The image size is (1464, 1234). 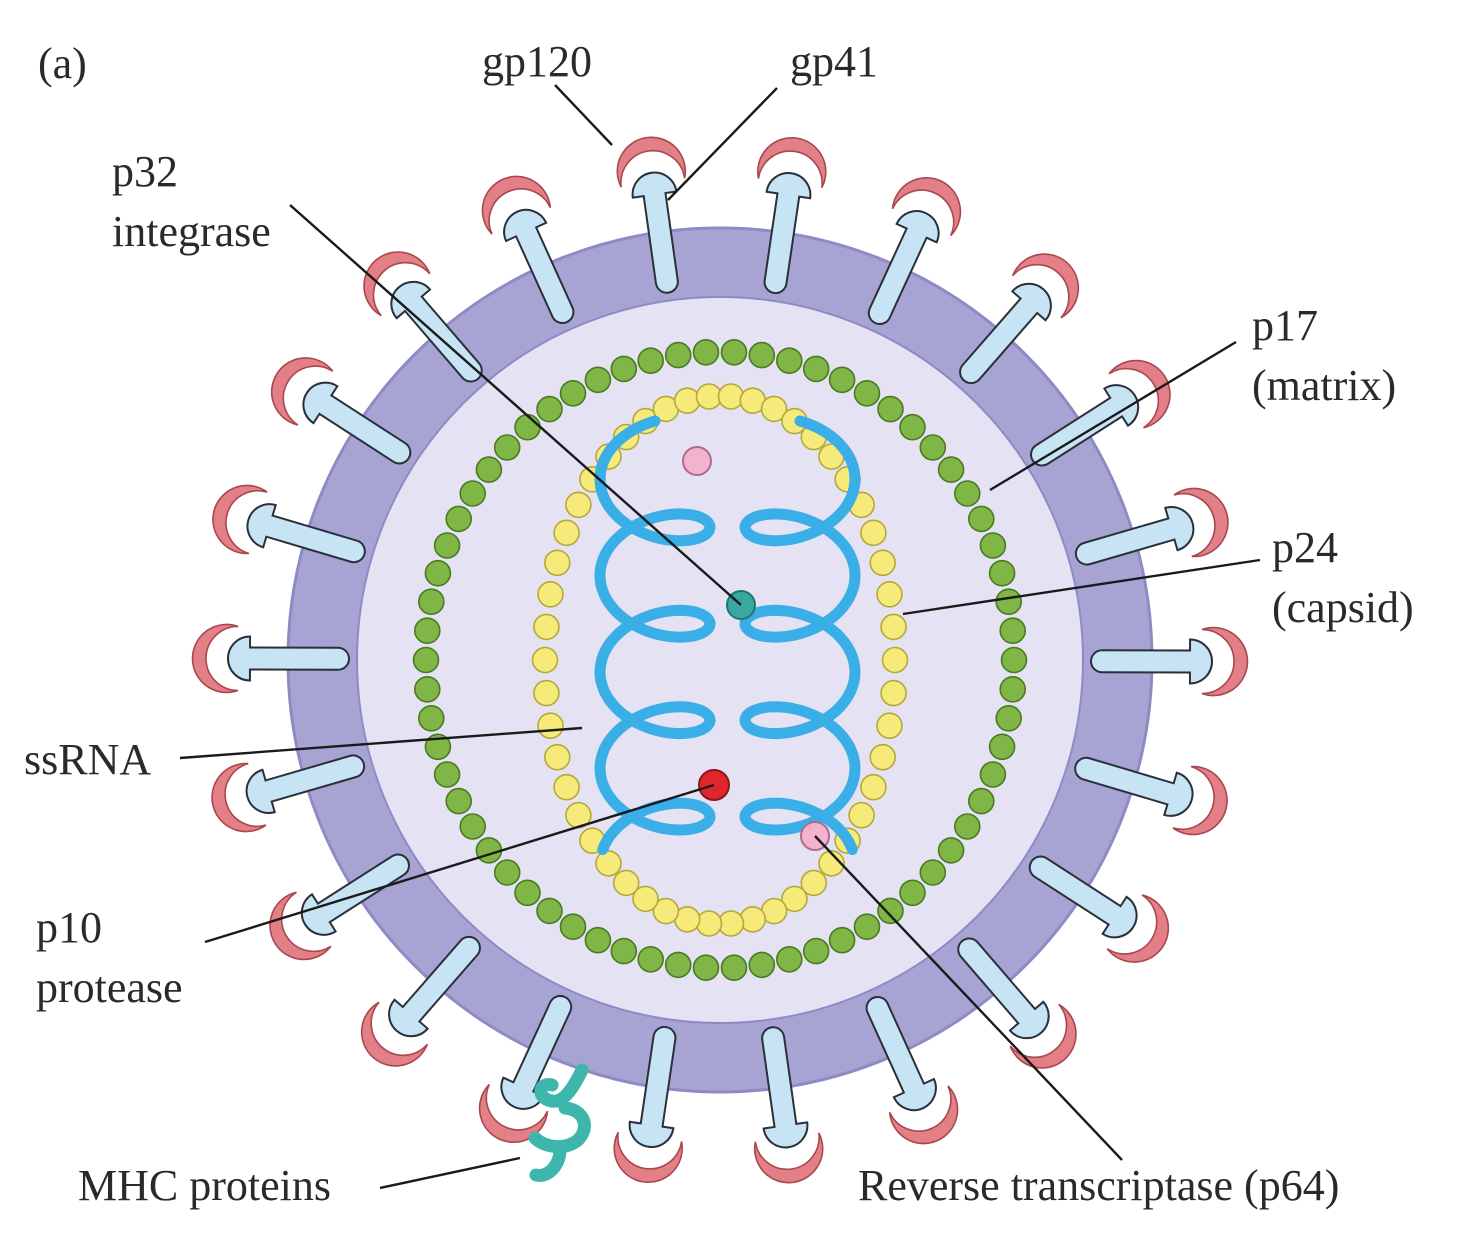 What do you see at coordinates (459, 863) in the screenshot?
I see `protease-leader-line` at bounding box center [459, 863].